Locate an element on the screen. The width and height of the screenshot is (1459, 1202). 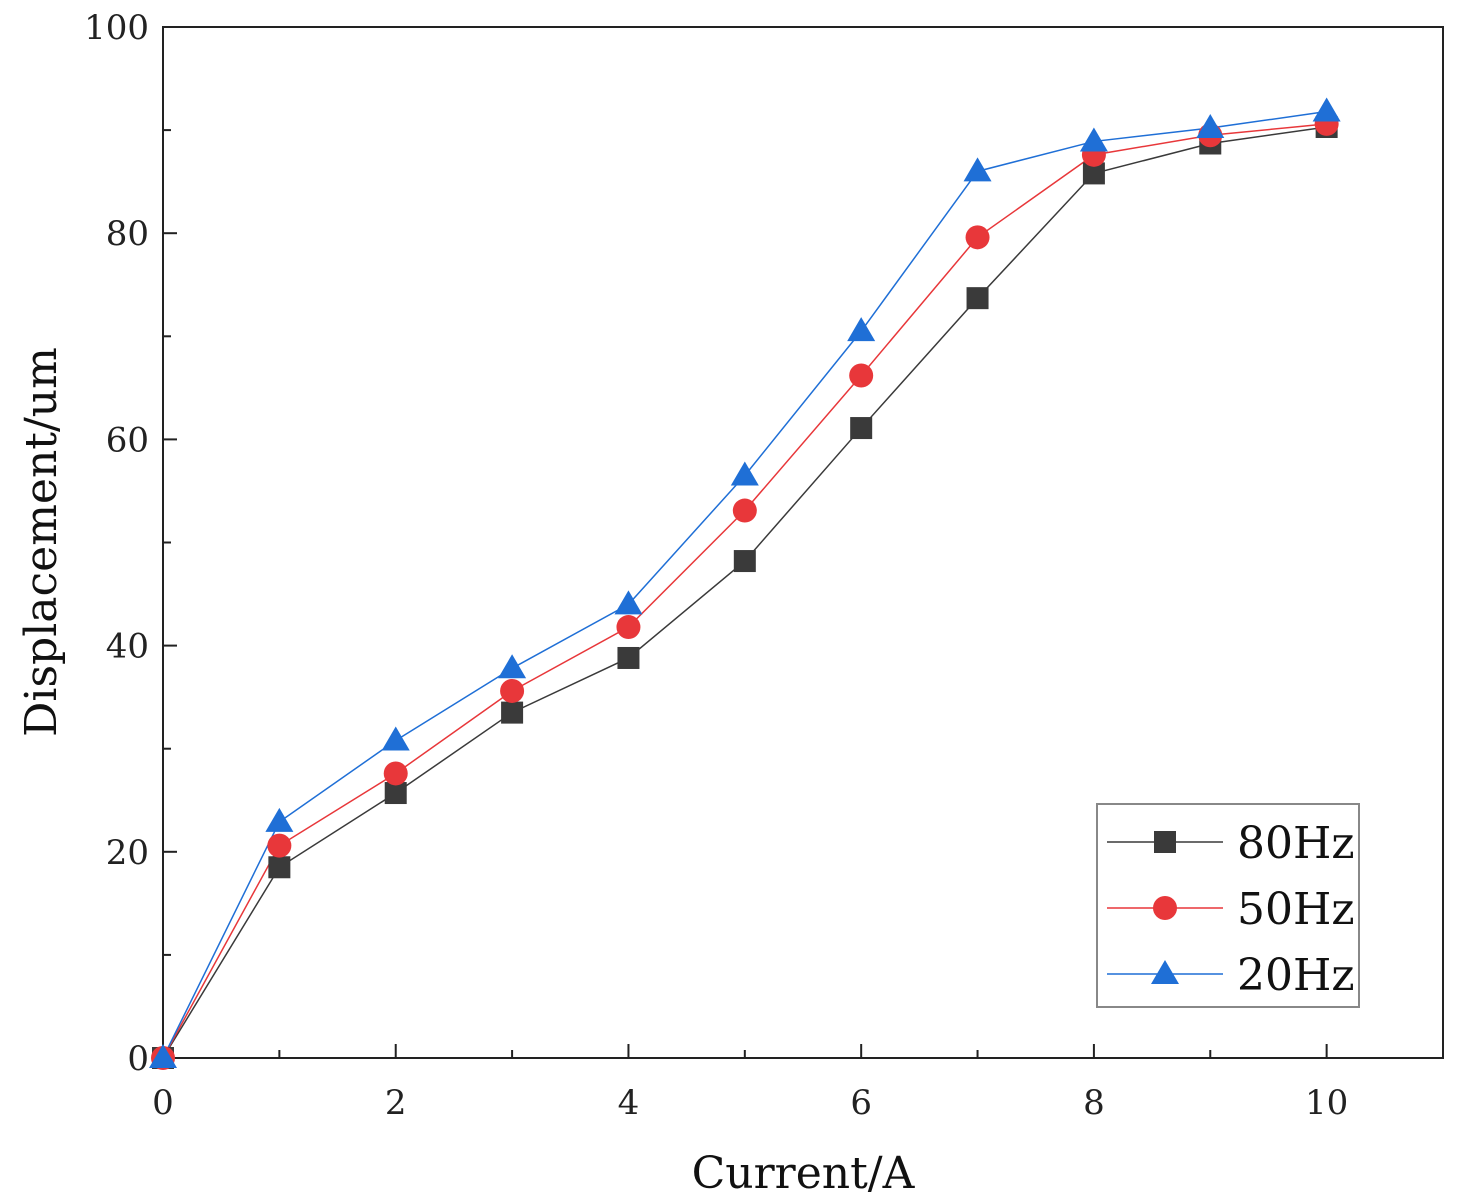
x-tick-label: 0 is located at coordinates (163, 1103).